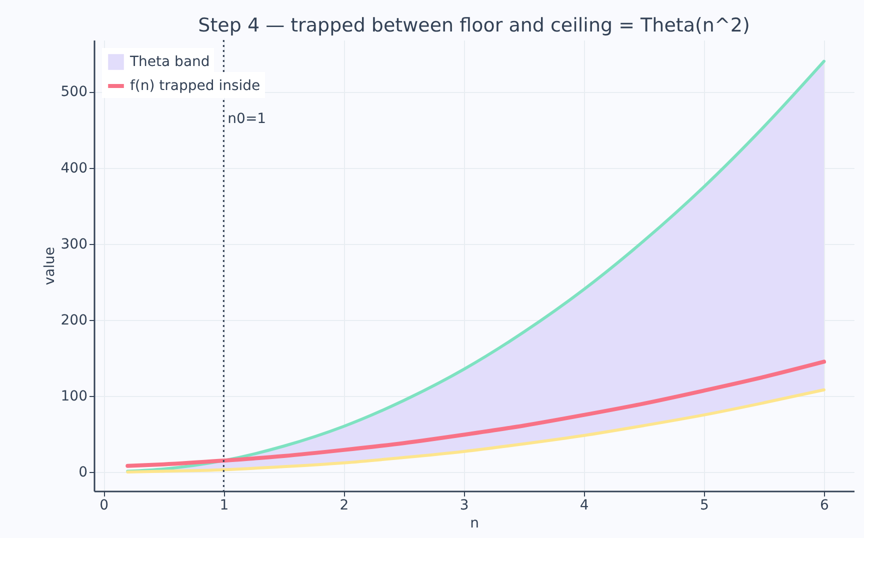 This screenshot has width=869, height=573. I want to click on chart-title: Step 4 — trapped between floor and ceiling = Theta(n^2), so click(474, 25).